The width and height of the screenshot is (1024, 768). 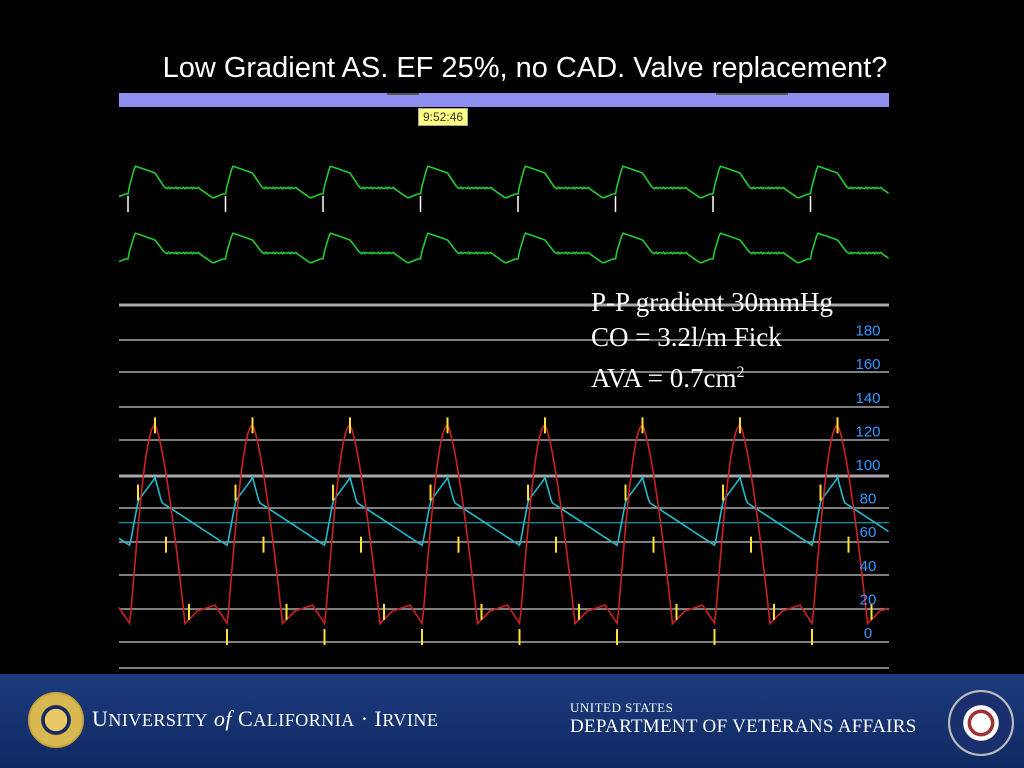 I want to click on scale-label: 140, so click(x=867, y=398).